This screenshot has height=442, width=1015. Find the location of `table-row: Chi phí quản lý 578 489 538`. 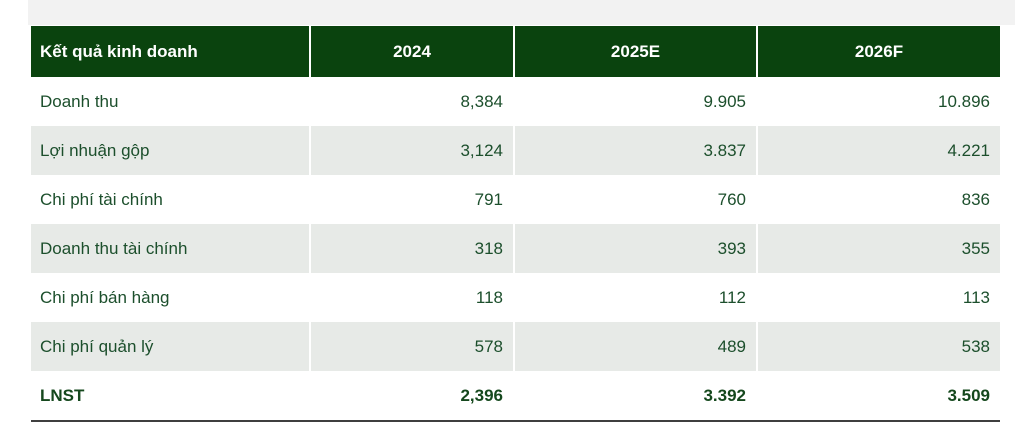

table-row: Chi phí quản lý 578 489 538 is located at coordinates (515, 346).